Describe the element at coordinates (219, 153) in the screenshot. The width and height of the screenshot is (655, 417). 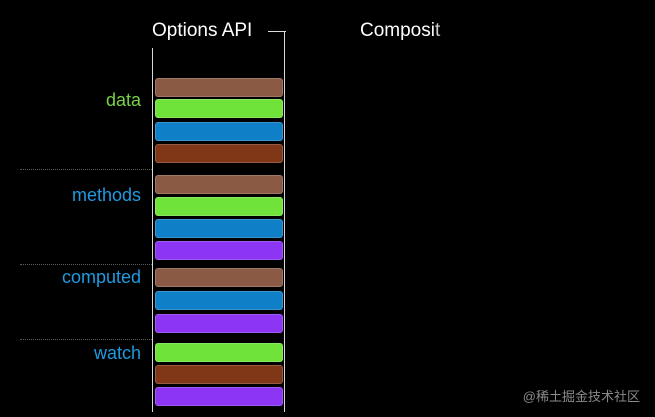
I see `data-bar-rust` at that location.